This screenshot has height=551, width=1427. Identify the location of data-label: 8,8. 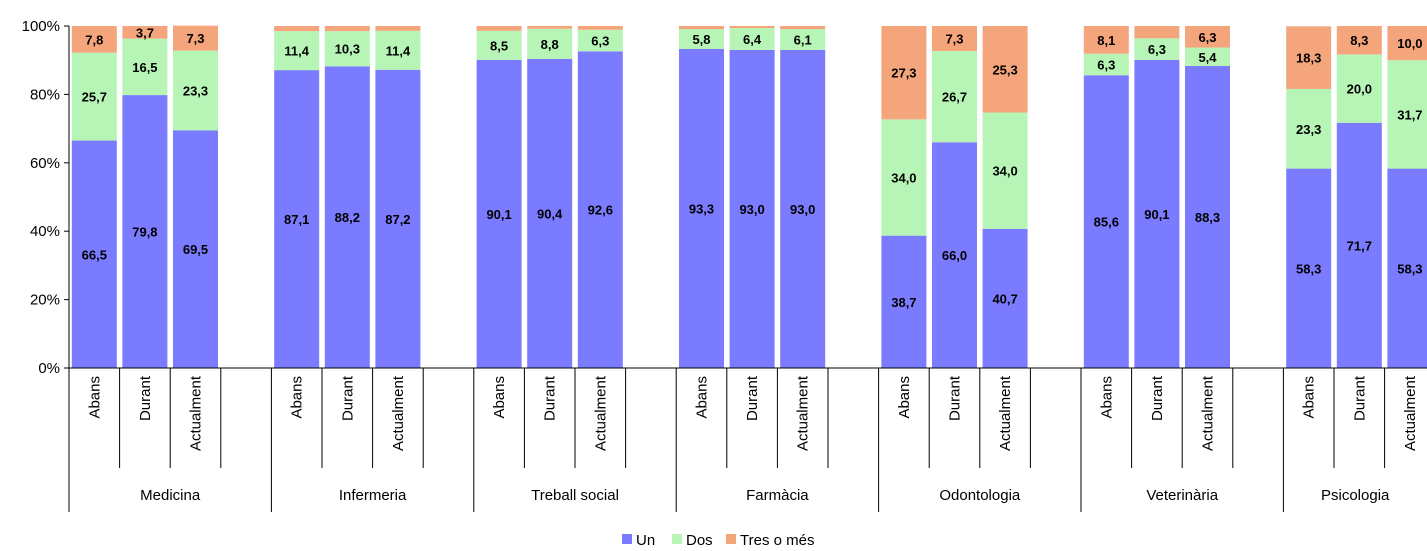
(550, 44).